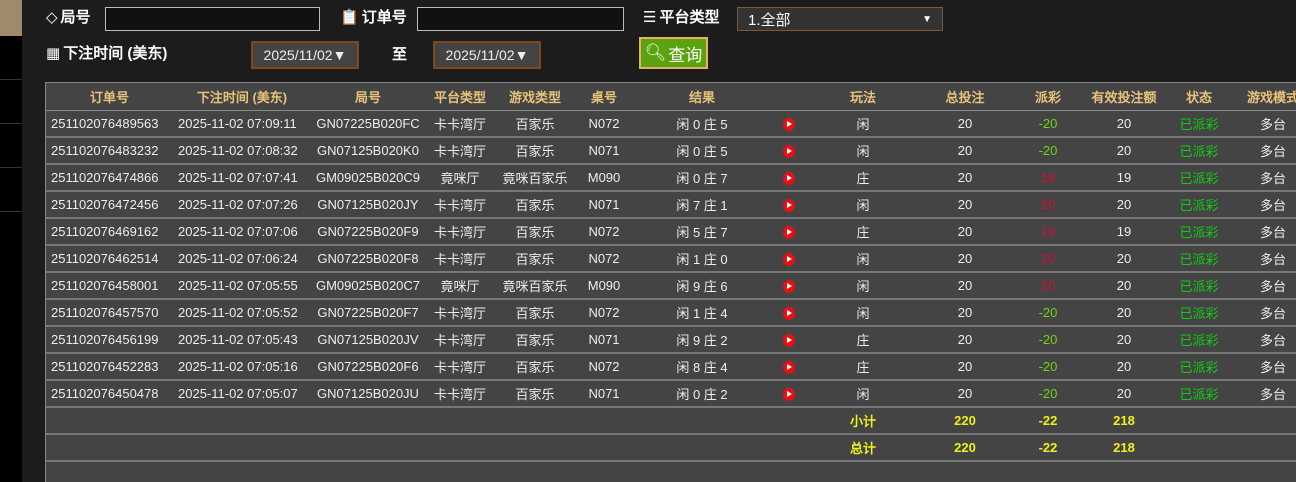 The width and height of the screenshot is (1296, 482). Describe the element at coordinates (1265, 97) in the screenshot. I see `column-header: 游戏模式` at that location.